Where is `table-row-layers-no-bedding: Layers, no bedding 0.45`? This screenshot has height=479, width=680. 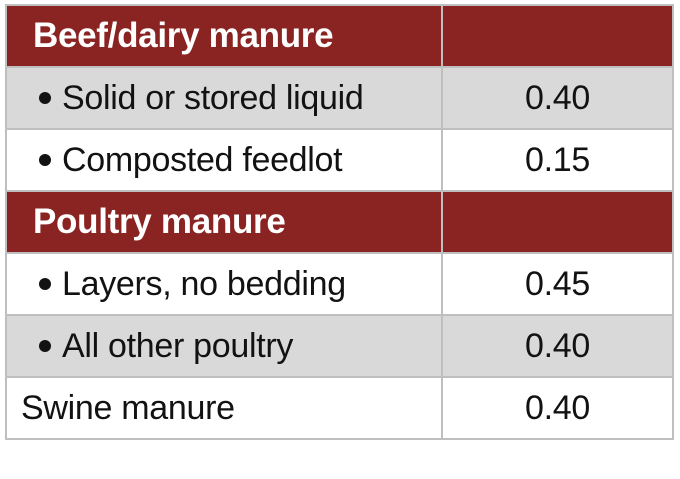 table-row-layers-no-bedding: Layers, no bedding 0.45 is located at coordinates (339, 284).